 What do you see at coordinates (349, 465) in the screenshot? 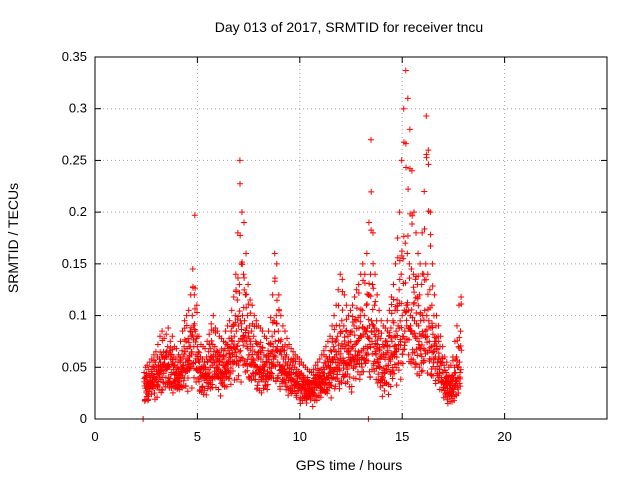
I see `x-axis-label: GPS time / hours` at bounding box center [349, 465].